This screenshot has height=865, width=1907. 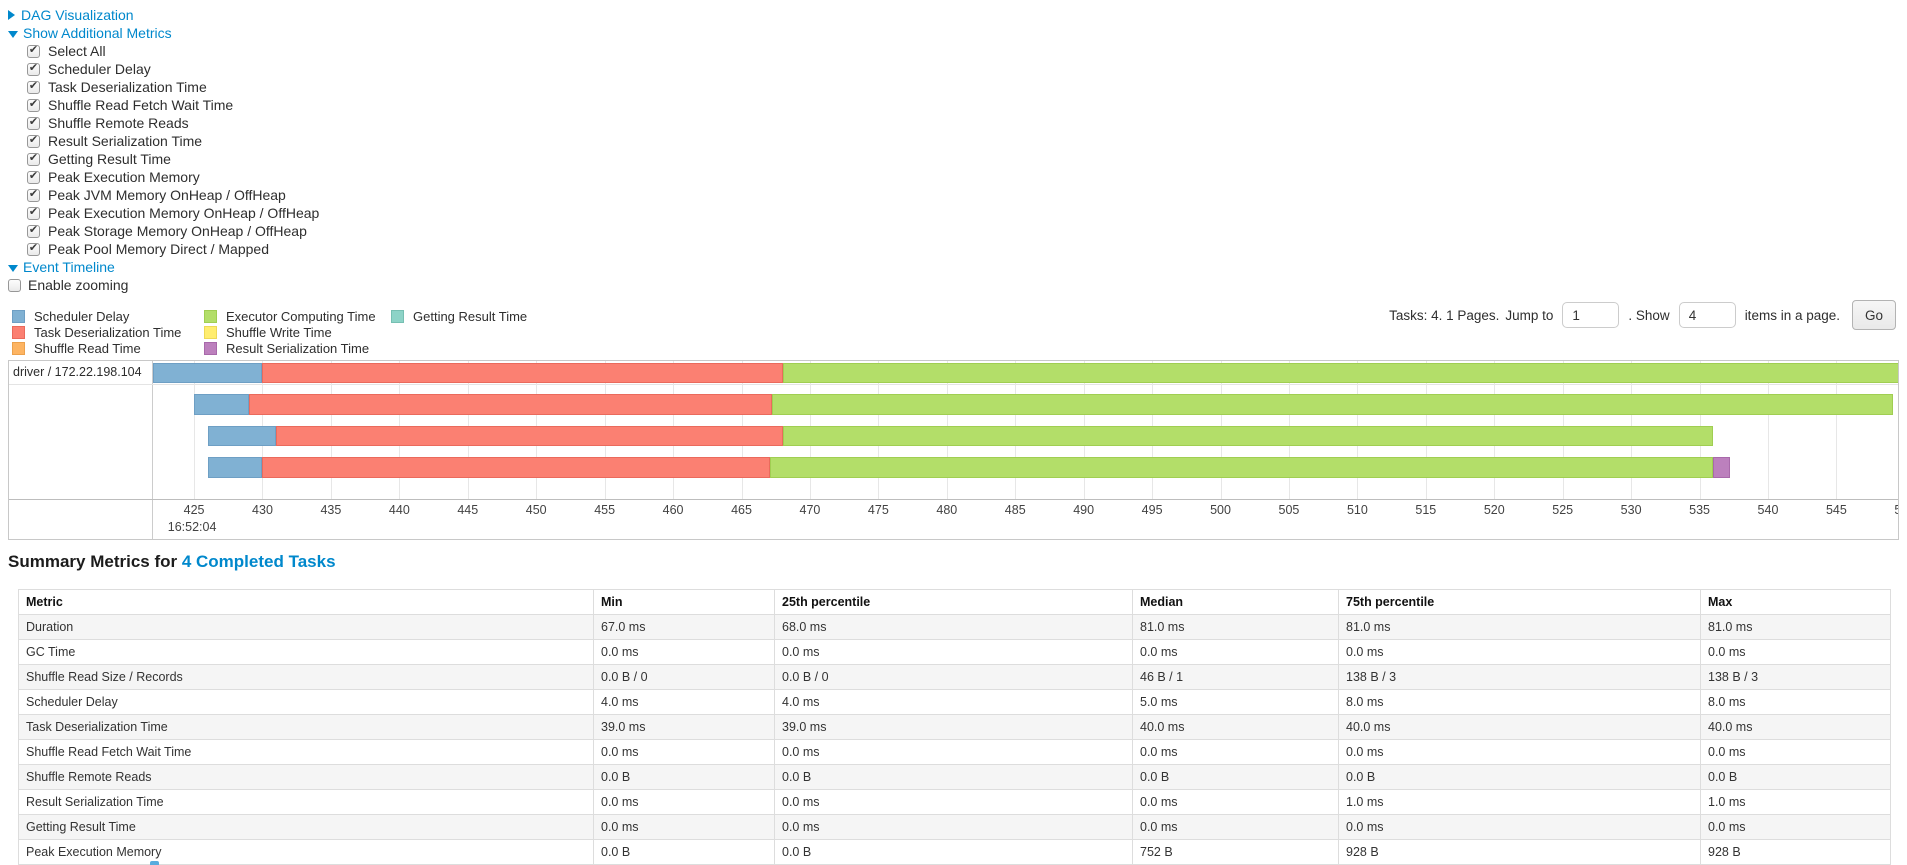 I want to click on metric-checkbox-label: Peak JVM Memory OnHeap / OffHeap, so click(x=167, y=195).